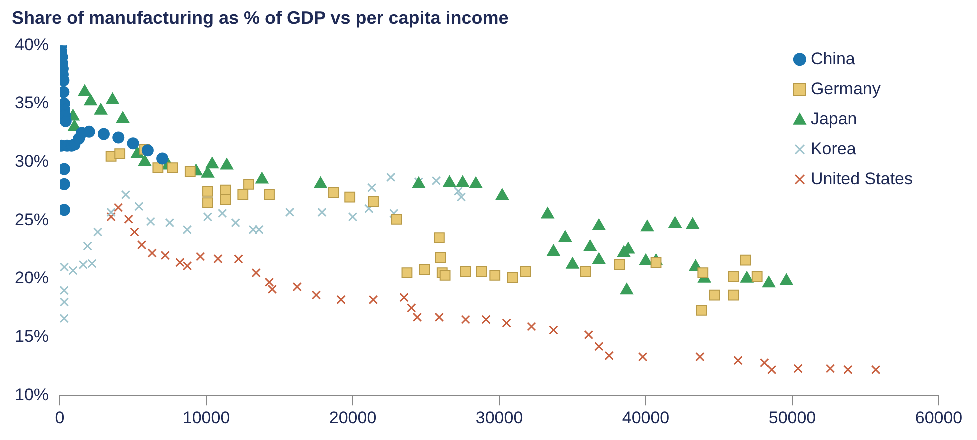  What do you see at coordinates (939, 418) in the screenshot?
I see `x-tick-label: 60000` at bounding box center [939, 418].